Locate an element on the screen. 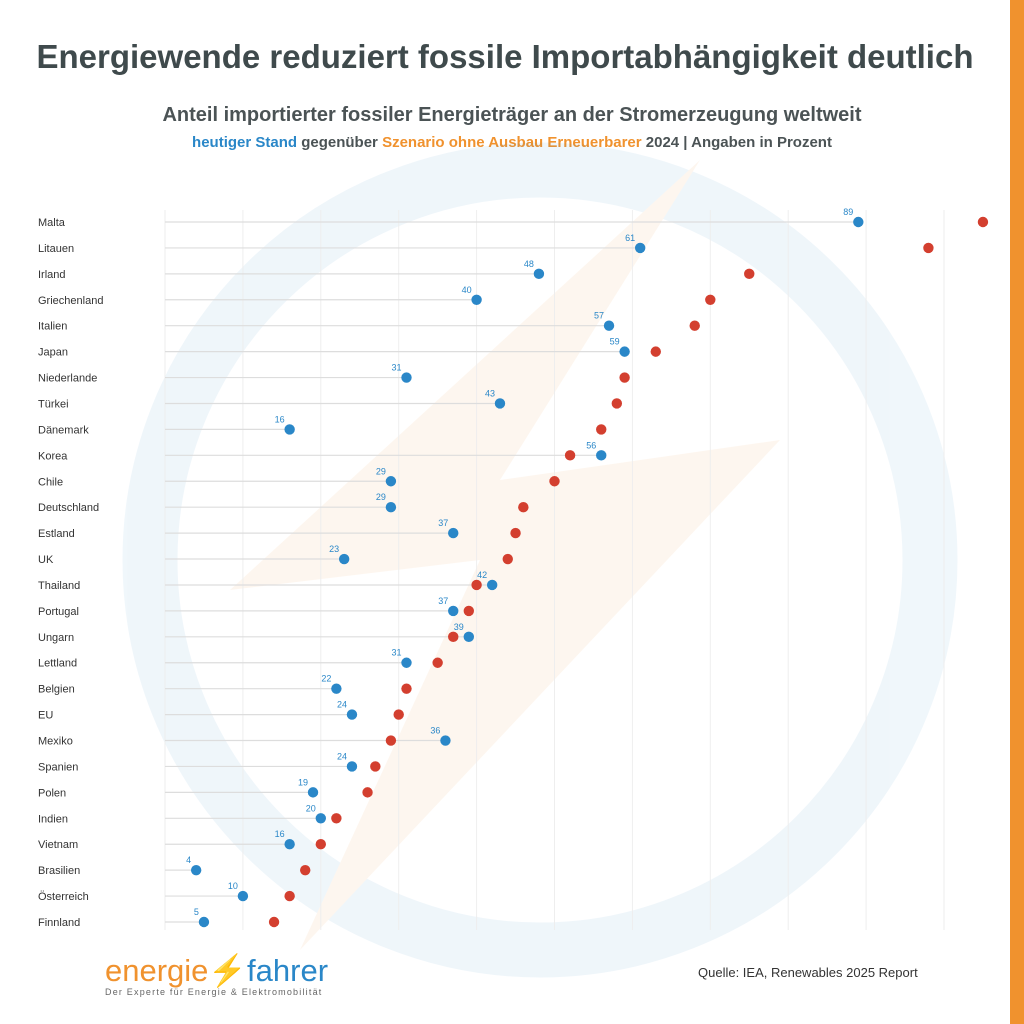  current-value-label: 20 is located at coordinates (311, 808).